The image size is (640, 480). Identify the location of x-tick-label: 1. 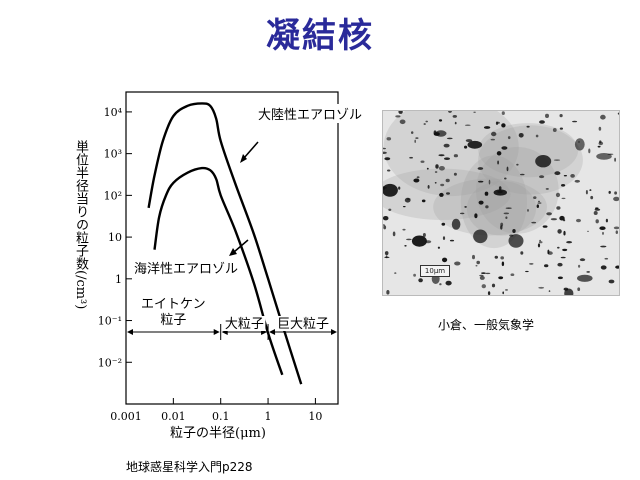
(268, 416).